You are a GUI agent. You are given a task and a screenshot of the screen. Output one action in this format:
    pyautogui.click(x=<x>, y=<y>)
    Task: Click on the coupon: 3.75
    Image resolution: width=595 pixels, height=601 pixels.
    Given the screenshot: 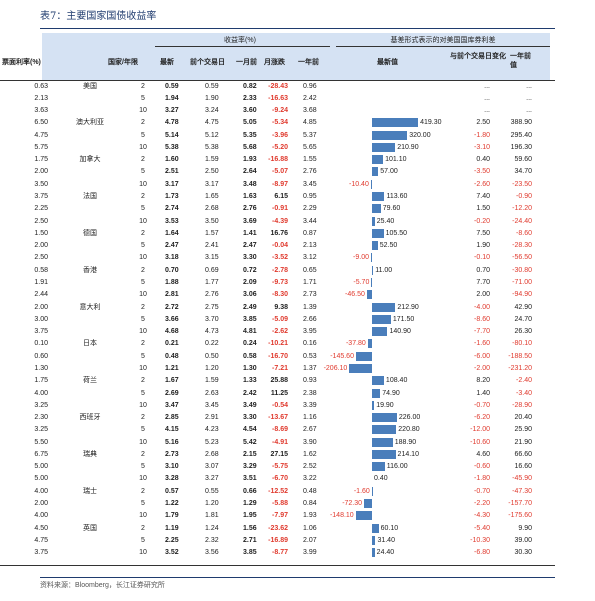 What is the action you would take?
    pyautogui.click(x=41, y=332)
    